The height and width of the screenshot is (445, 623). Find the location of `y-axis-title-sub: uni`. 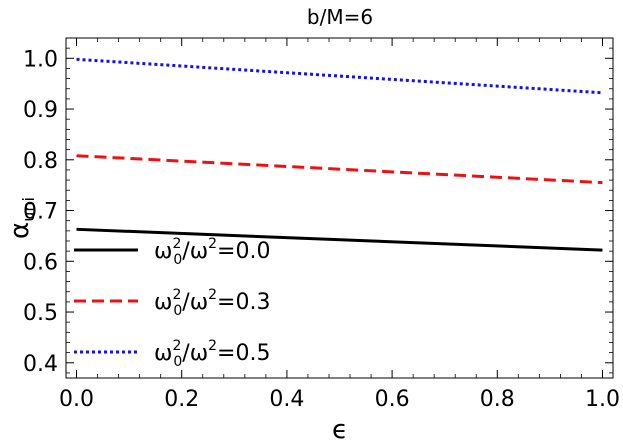

y-axis-title-sub: uni is located at coordinates (28, 209).